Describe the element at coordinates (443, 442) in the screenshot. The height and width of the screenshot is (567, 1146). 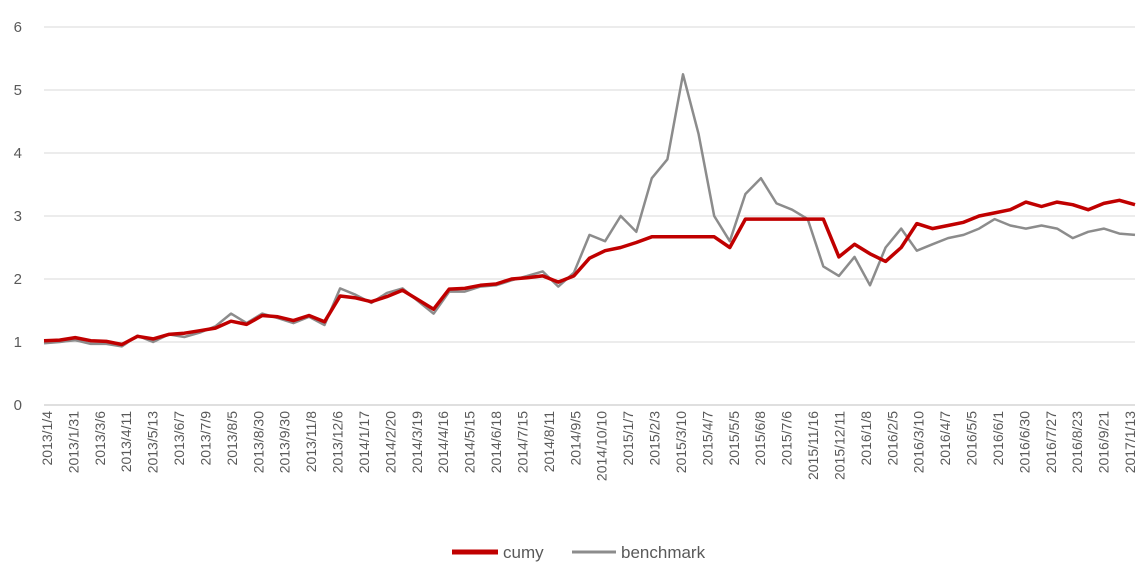
I see `x-tick-label: 2014/4/16` at that location.